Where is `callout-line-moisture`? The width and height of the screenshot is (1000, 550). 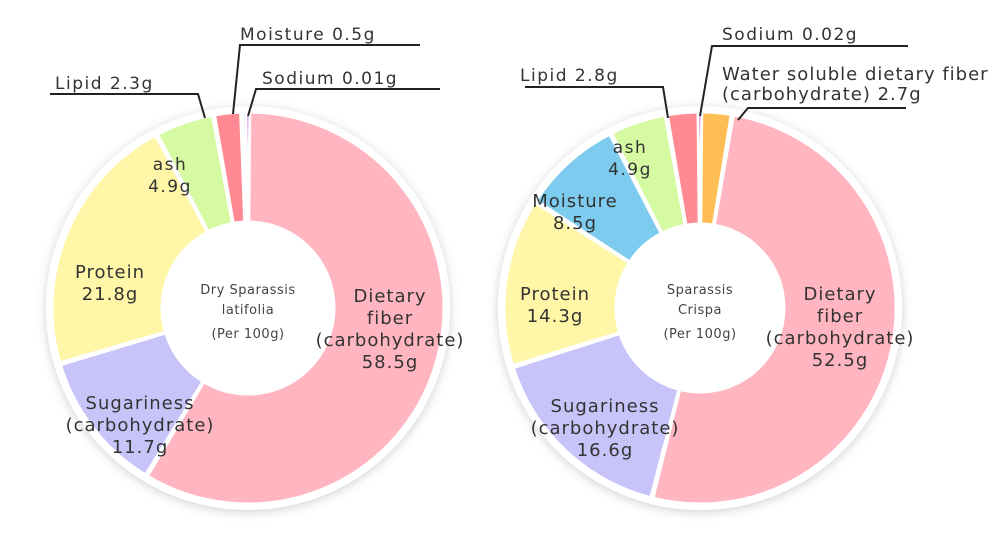 callout-line-moisture is located at coordinates (326, 79).